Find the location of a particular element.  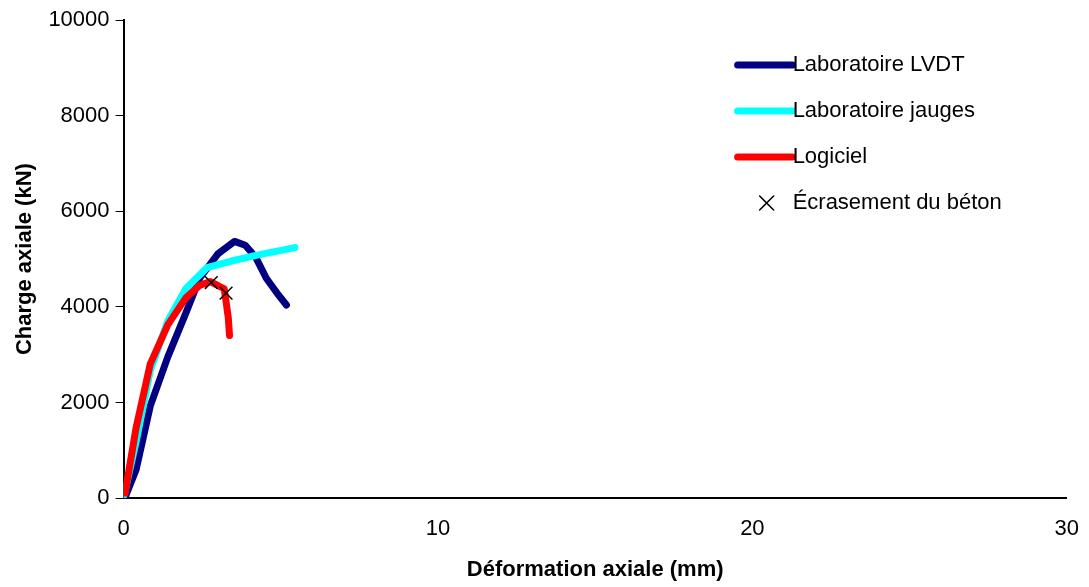

y-tick-label: 6000 is located at coordinates (85, 210).